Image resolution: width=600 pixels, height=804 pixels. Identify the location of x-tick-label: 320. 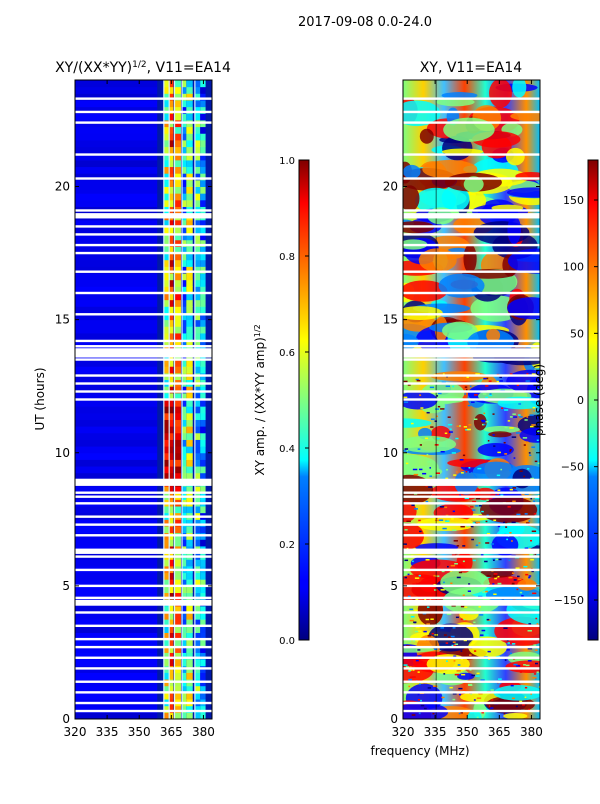
(75, 732).